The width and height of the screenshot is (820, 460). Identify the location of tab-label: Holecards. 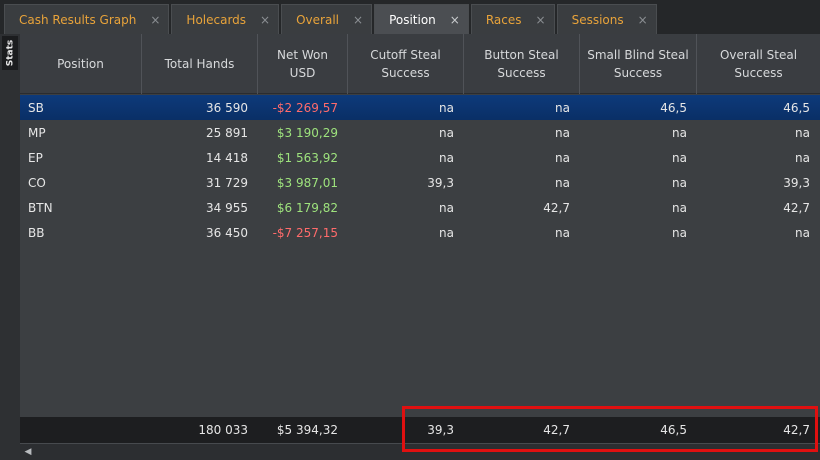
(216, 19).